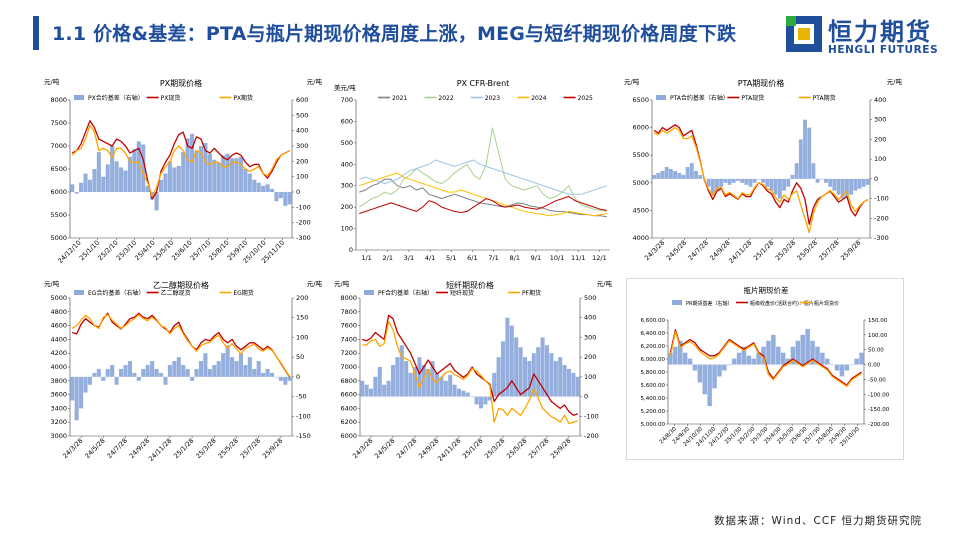 This screenshot has height=540, width=960. Describe the element at coordinates (347, 121) in the screenshot. I see `pxcfr-ytick-label: 600` at that location.